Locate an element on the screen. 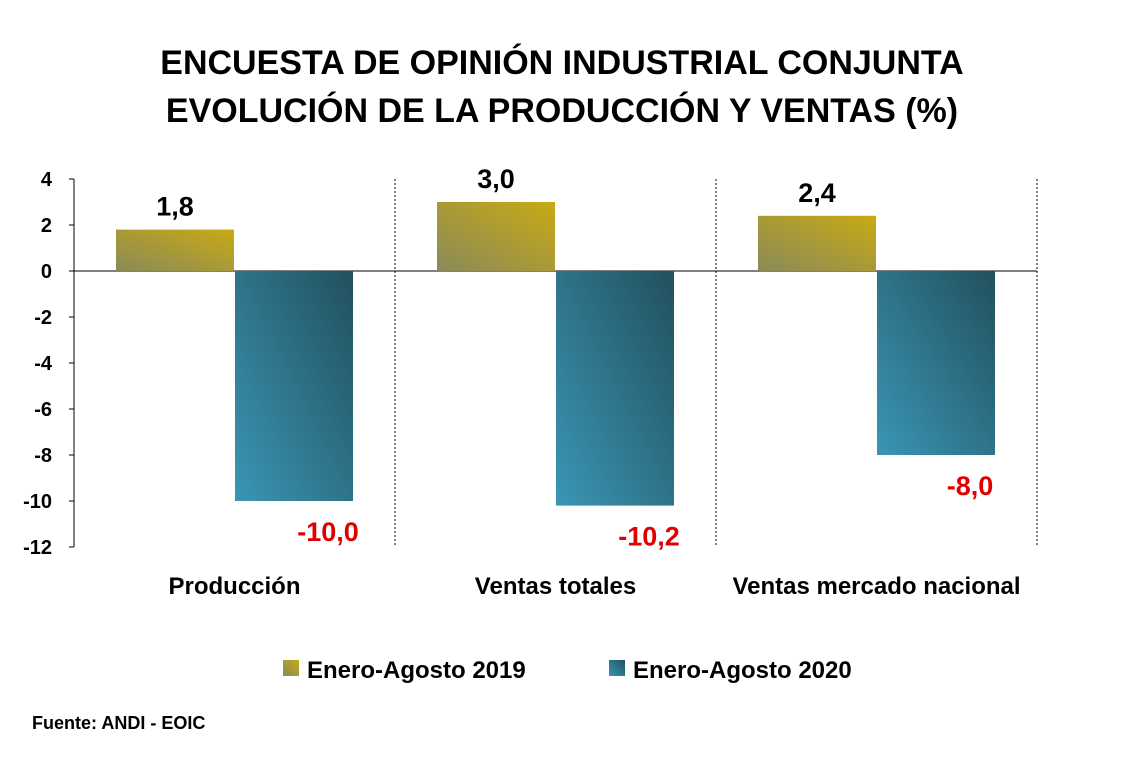 This screenshot has height=763, width=1124. y-tick-label: -2 is located at coordinates (43, 318).